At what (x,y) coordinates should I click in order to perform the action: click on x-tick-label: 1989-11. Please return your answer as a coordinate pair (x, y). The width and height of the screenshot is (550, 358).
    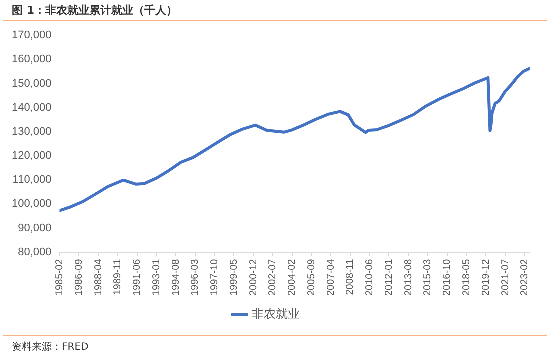
    Looking at the image, I should click on (118, 277).